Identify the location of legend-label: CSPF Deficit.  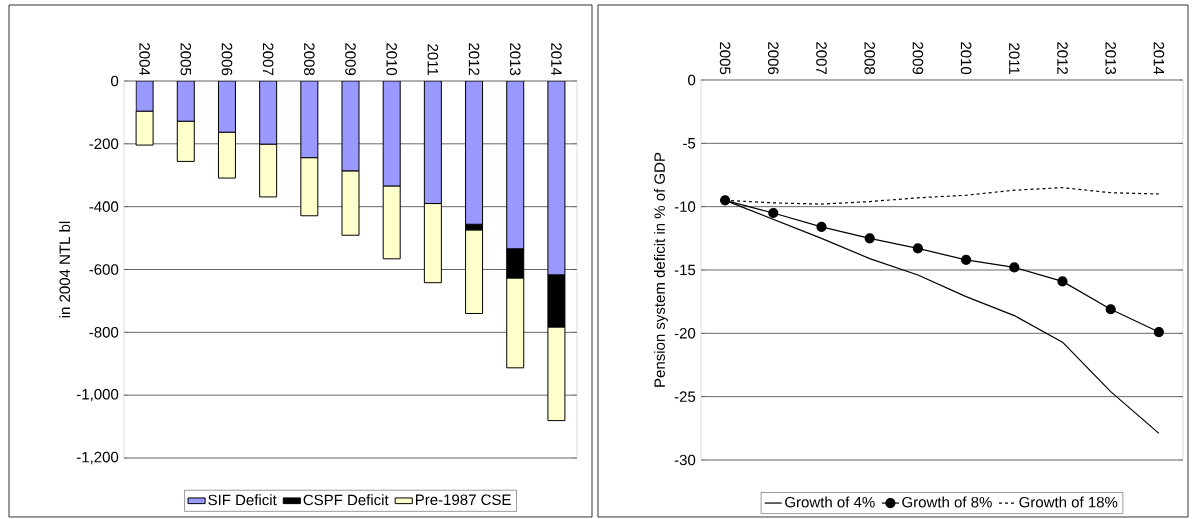
(346, 500).